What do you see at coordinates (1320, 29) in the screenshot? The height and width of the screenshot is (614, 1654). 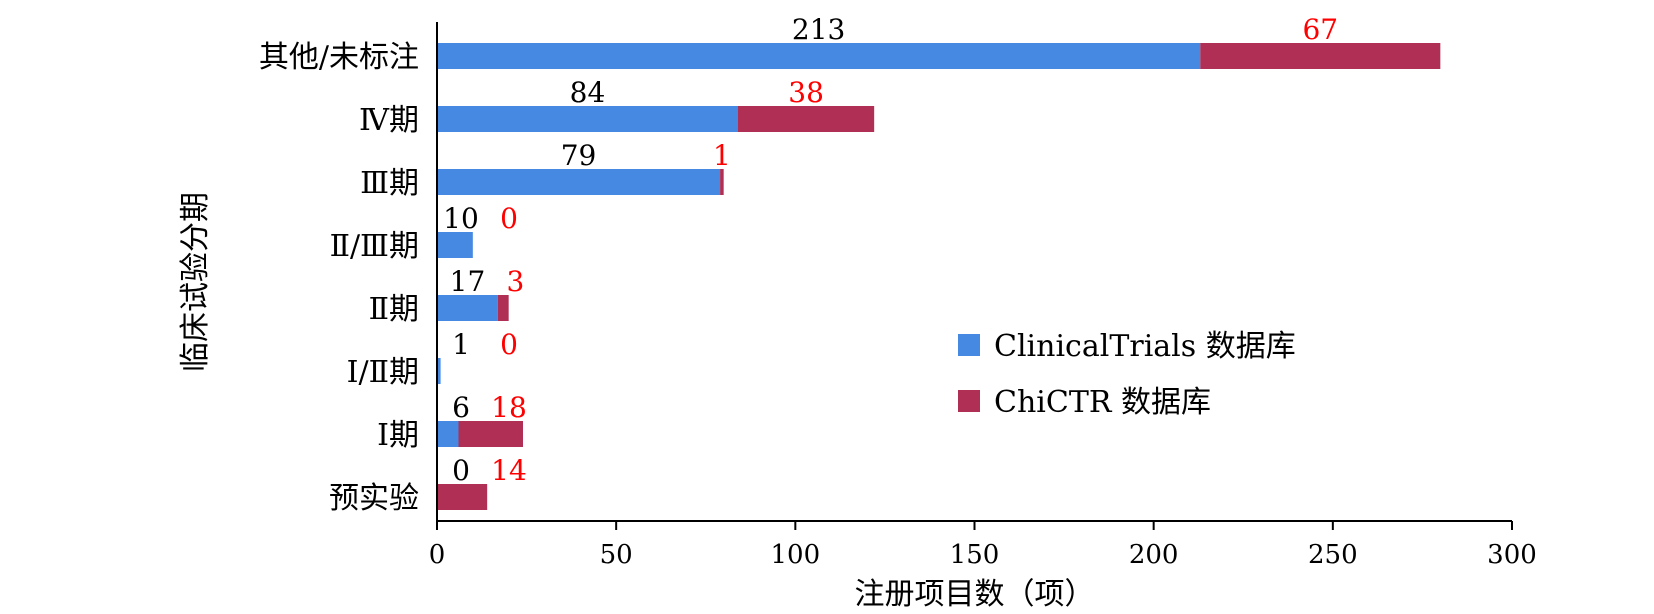 I see `data-label-chictr: 67` at bounding box center [1320, 29].